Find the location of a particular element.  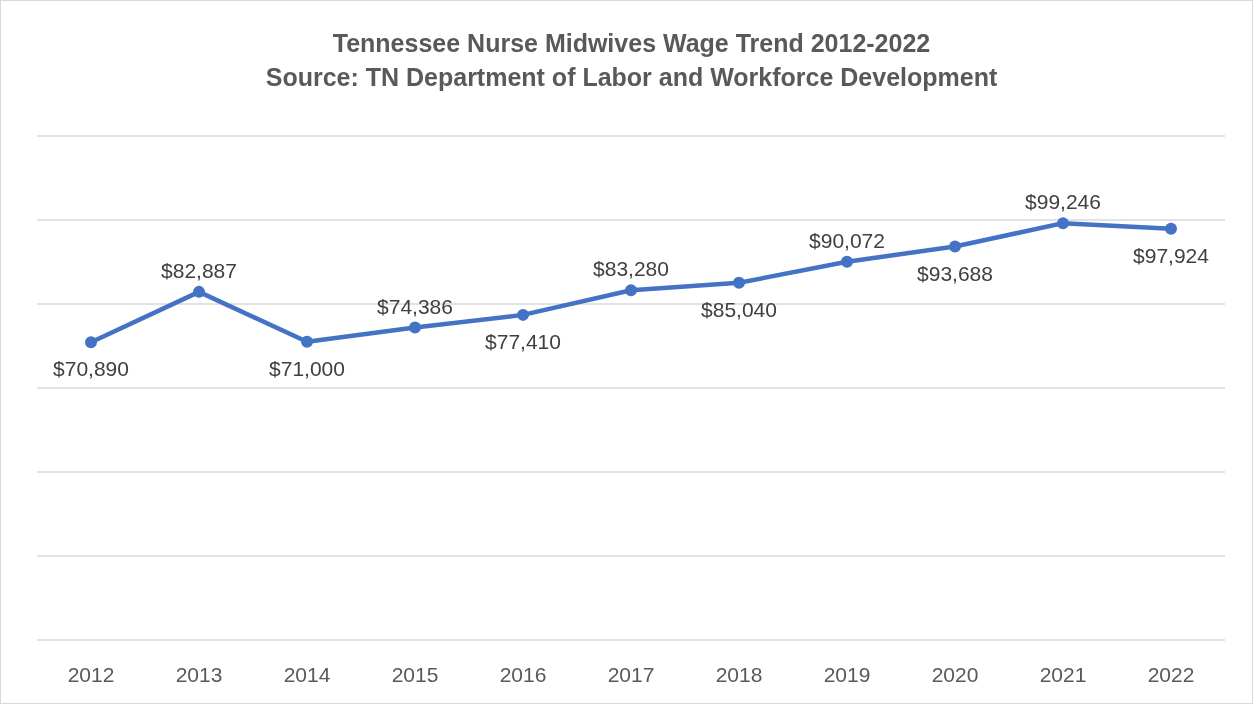

x-tick-label: 2020 is located at coordinates (955, 674).